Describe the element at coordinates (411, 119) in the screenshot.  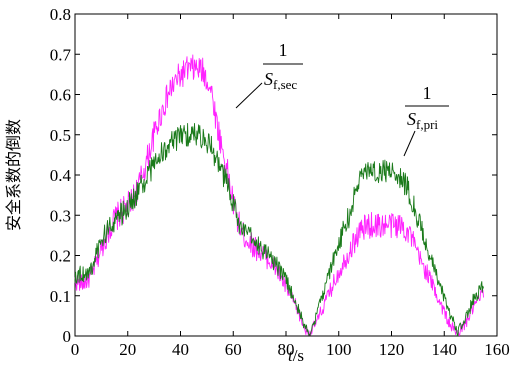
I see `annotation-s-f-pri-symbol: S` at that location.